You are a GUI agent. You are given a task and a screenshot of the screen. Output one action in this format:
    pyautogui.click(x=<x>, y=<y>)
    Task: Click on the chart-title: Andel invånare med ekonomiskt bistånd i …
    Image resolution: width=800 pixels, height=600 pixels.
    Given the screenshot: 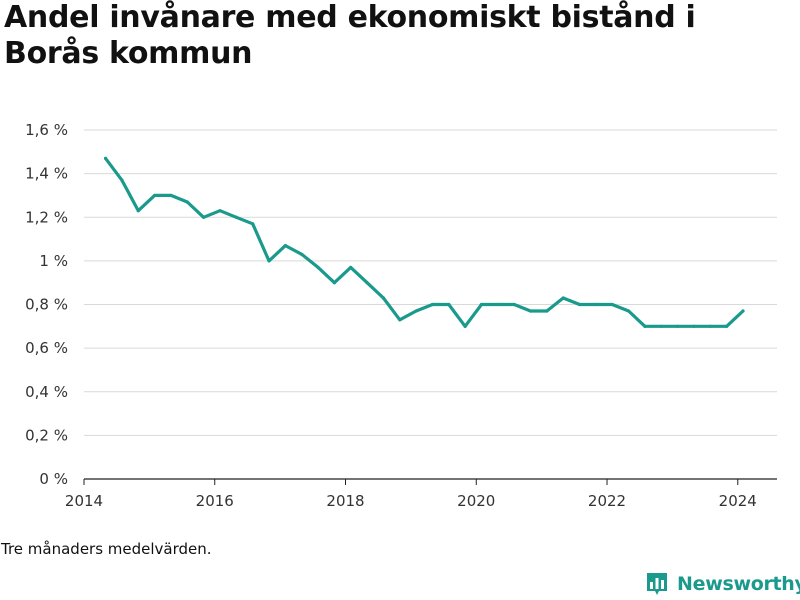 What is the action you would take?
    pyautogui.click(x=350, y=35)
    